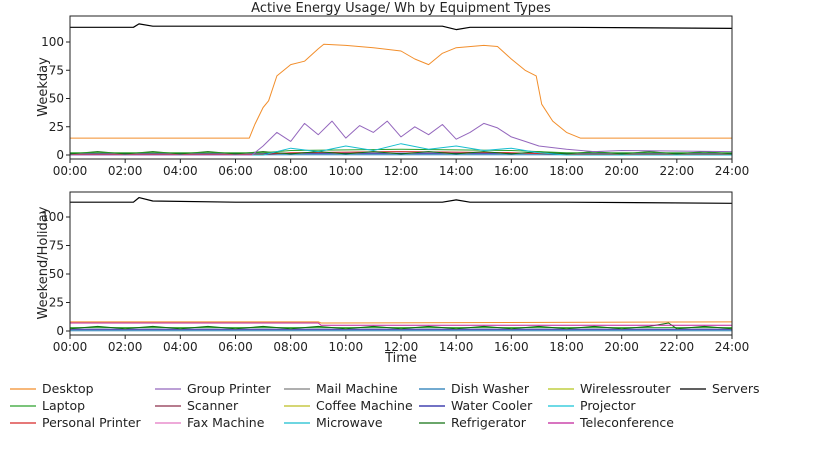 Image resolution: width=830 pixels, height=460 pixels. I want to click on weekday-series-laptop, so click(401, 151).